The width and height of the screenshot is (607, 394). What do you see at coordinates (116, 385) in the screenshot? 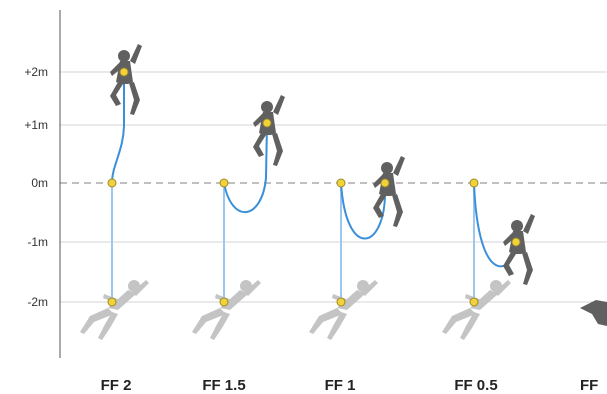
I see `label-ff-2: FF 2` at bounding box center [116, 385].